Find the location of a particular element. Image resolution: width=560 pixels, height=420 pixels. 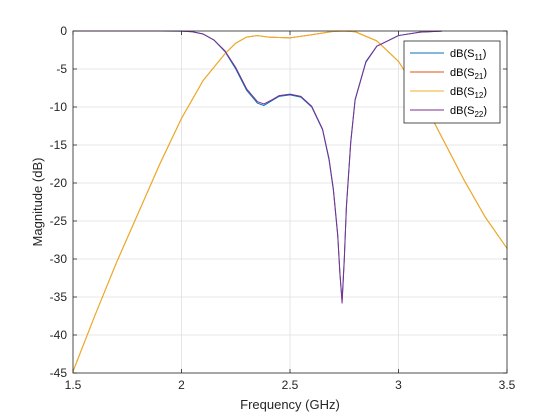

legend-label-subscript: 22 is located at coordinates (478, 114).